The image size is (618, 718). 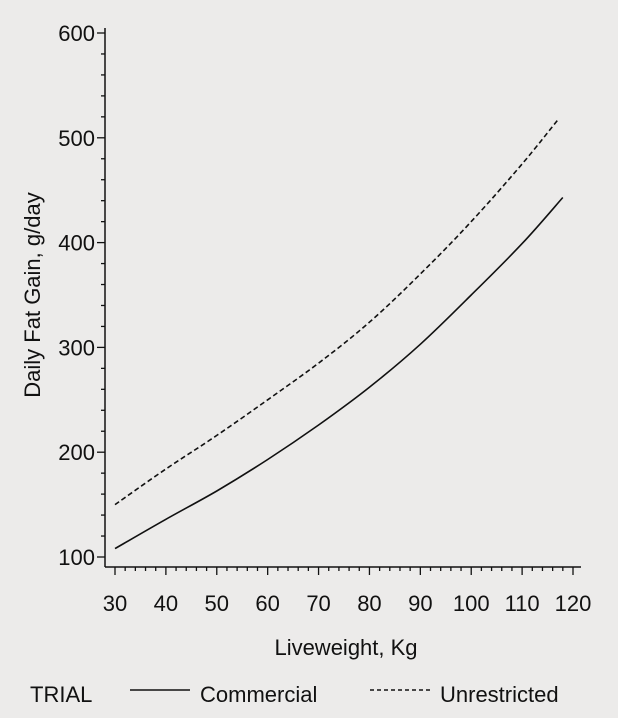 What do you see at coordinates (76, 452) in the screenshot?
I see `y-tick-label: 200` at bounding box center [76, 452].